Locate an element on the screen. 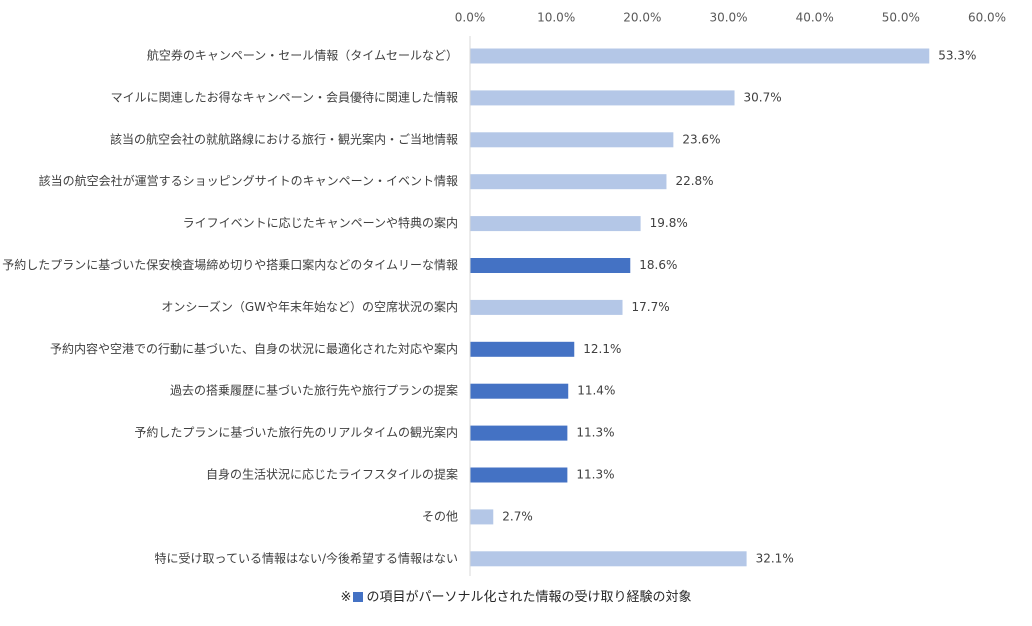 This screenshot has width=1032, height=626. data-label: 30.7% is located at coordinates (763, 97).